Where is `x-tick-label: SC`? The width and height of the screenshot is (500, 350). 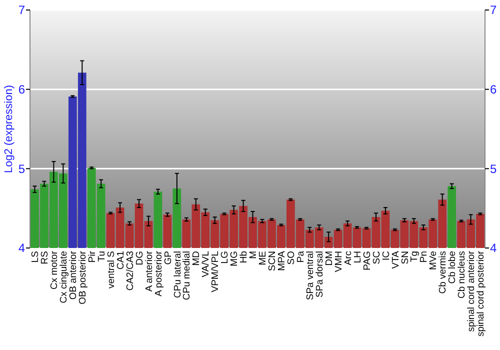 x-tick-label: SC is located at coordinates (376, 257).